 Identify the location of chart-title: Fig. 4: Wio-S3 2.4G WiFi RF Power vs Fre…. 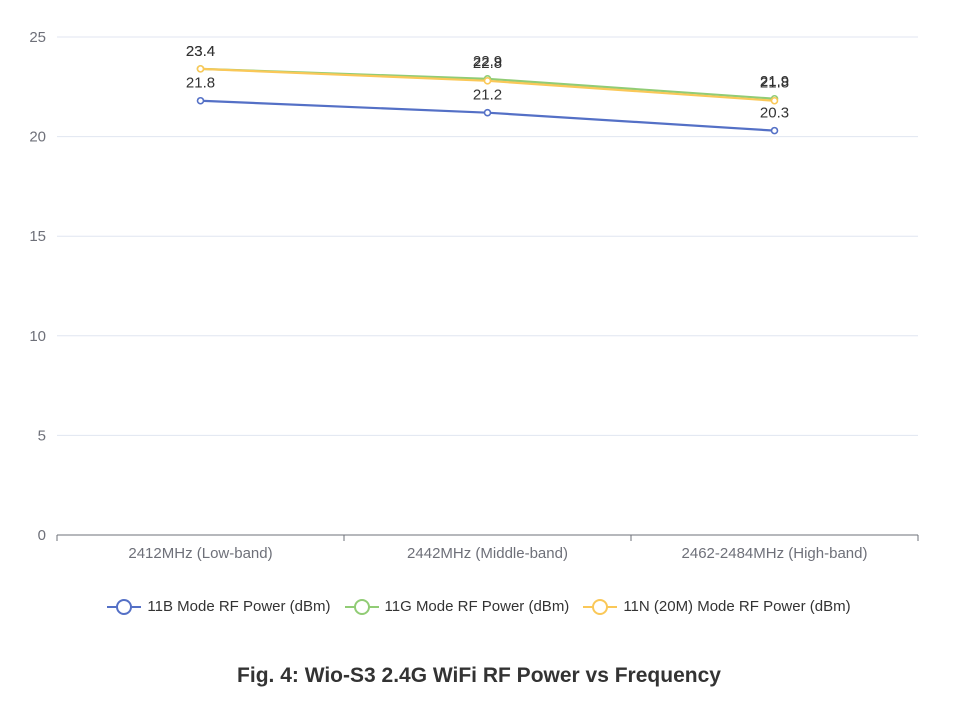
(479, 675).